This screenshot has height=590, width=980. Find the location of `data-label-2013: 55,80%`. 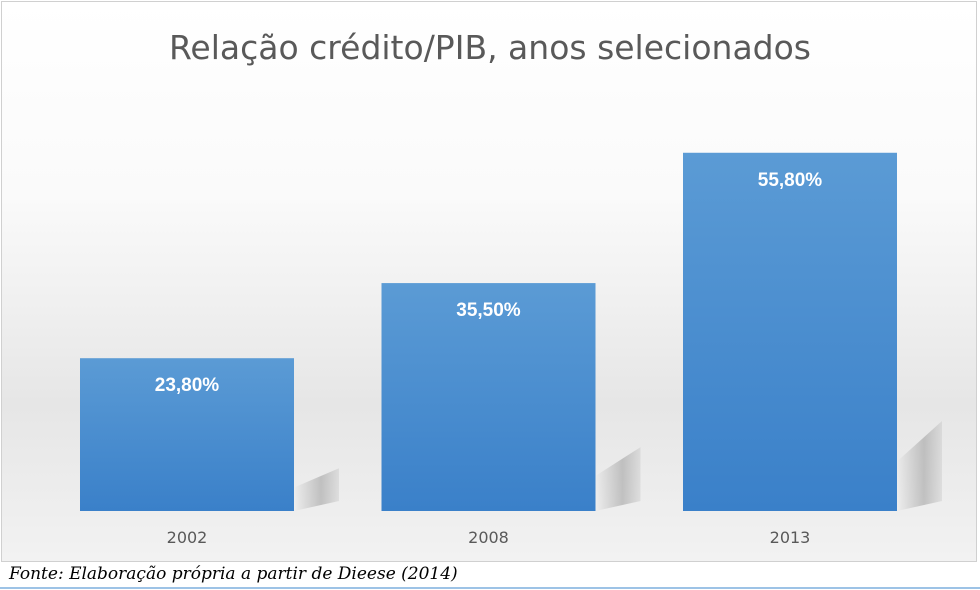

data-label-2013: 55,80% is located at coordinates (790, 180).